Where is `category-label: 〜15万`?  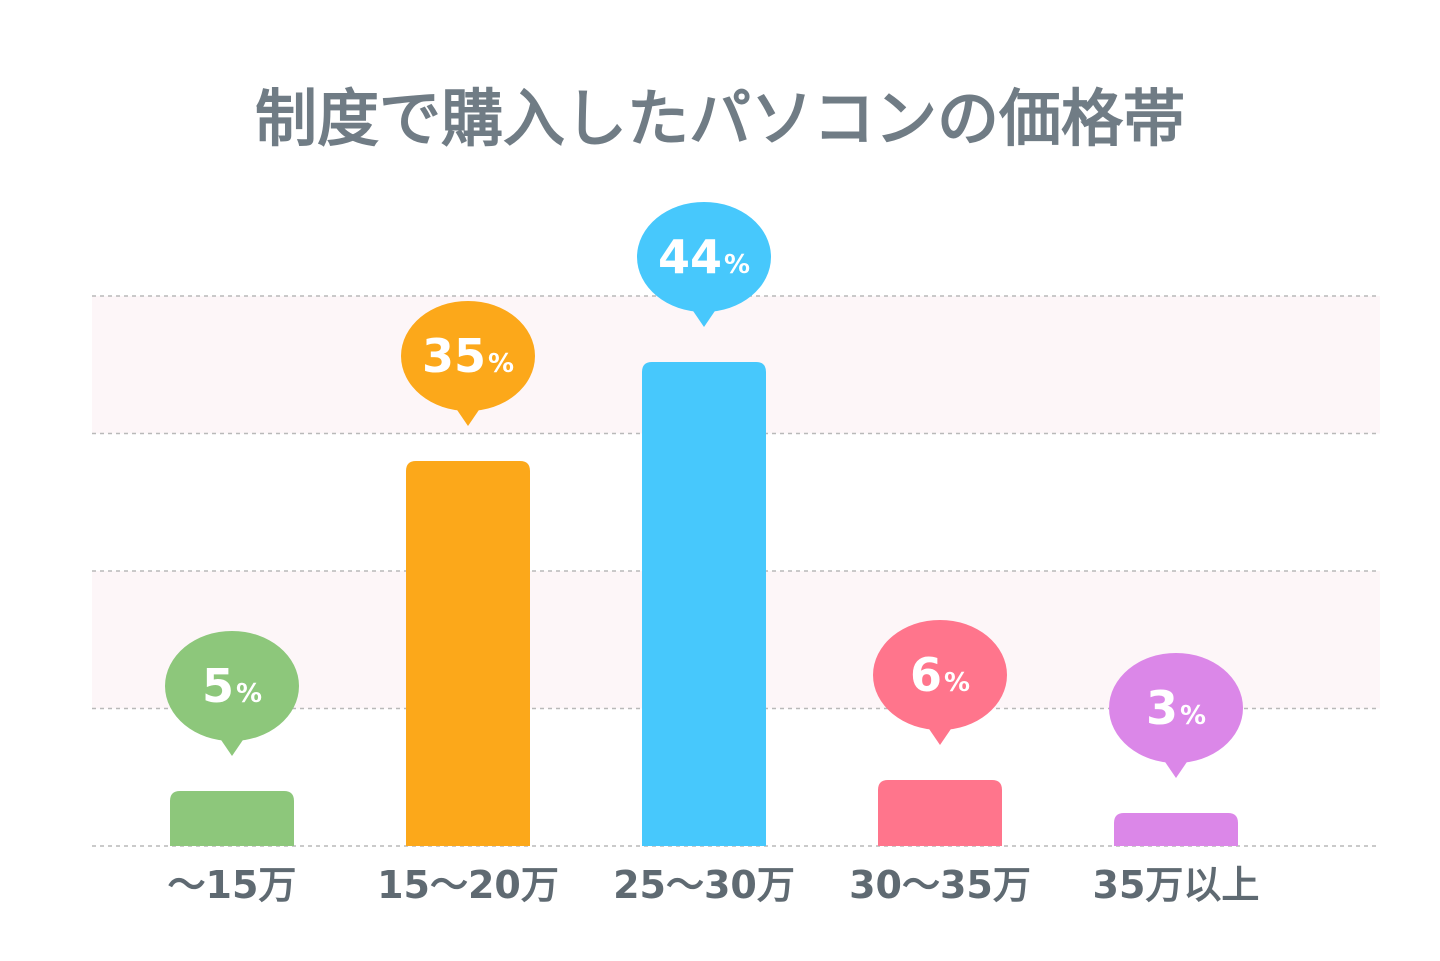 category-label: 〜15万 is located at coordinates (232, 885).